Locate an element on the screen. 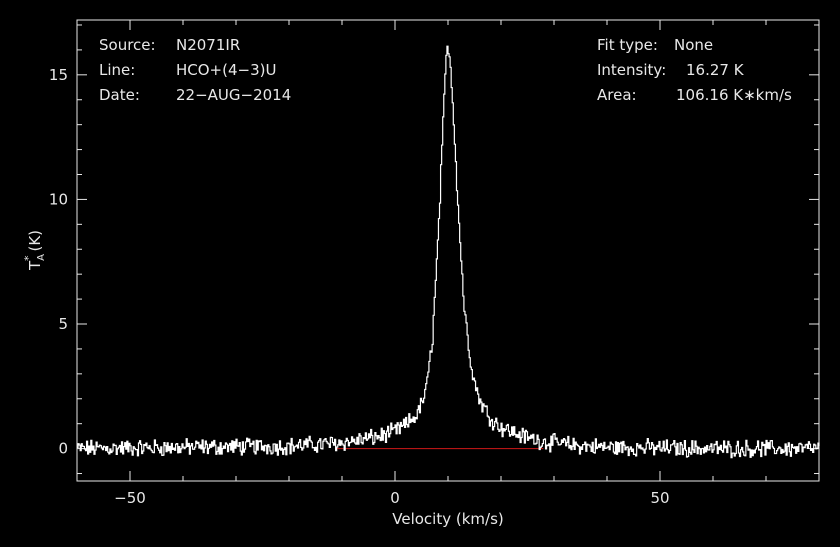 The image size is (840, 547). date-value: 22−AUG−2014 is located at coordinates (233, 95).